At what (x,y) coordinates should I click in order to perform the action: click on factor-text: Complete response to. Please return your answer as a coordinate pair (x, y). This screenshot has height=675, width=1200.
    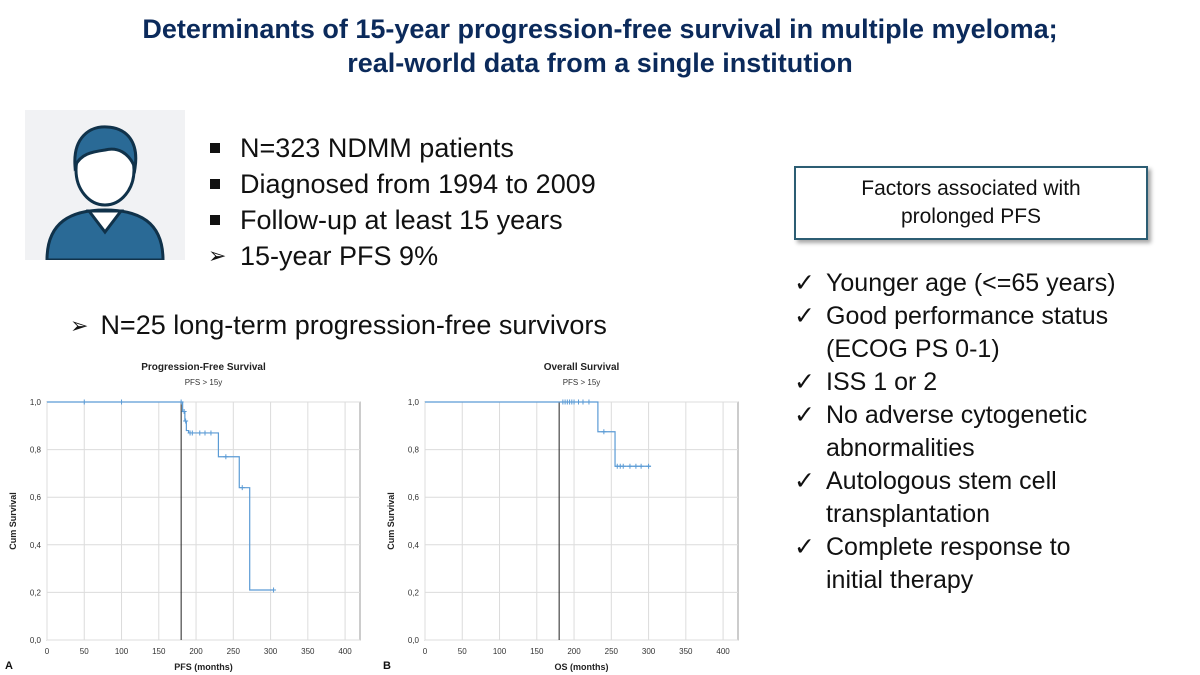
    Looking at the image, I should click on (948, 547).